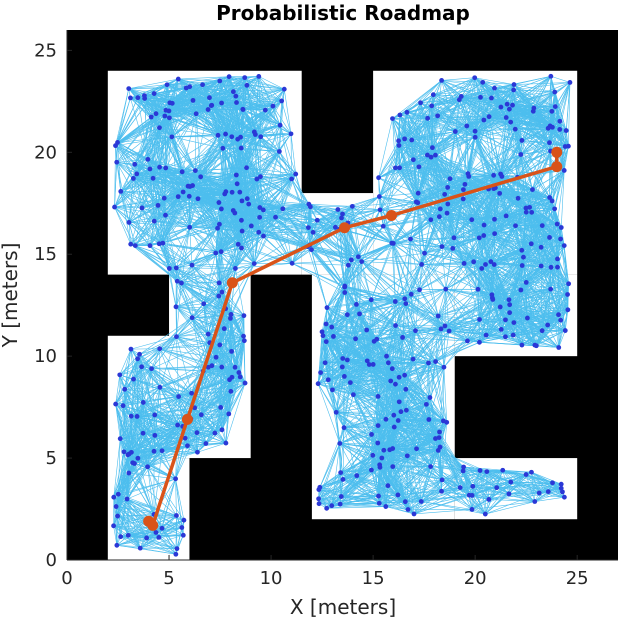 This screenshot has height=622, width=621. What do you see at coordinates (343, 13) in the screenshot?
I see `chart-title: Probabilistic Roadmap` at bounding box center [343, 13].